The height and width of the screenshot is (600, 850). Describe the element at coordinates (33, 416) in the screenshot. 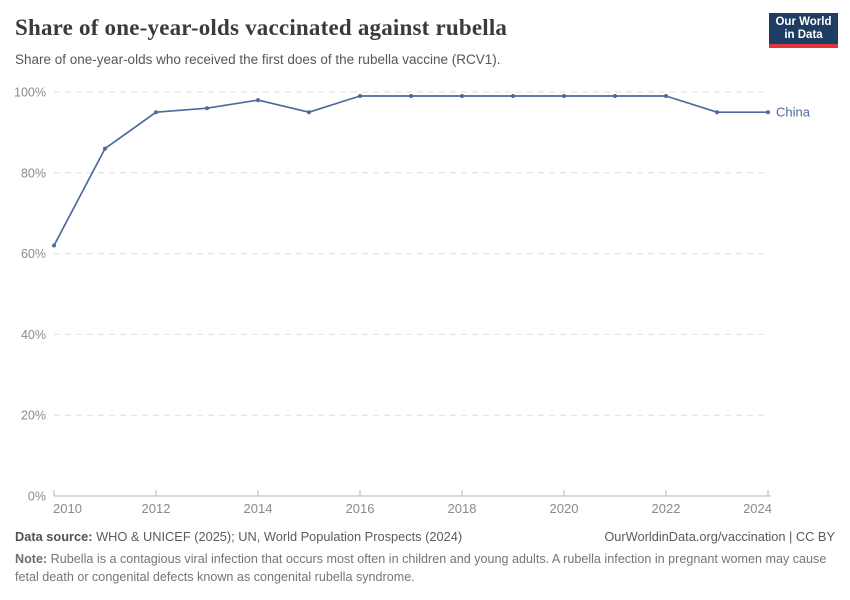

I see `y-axis-tick-label: 20%` at that location.